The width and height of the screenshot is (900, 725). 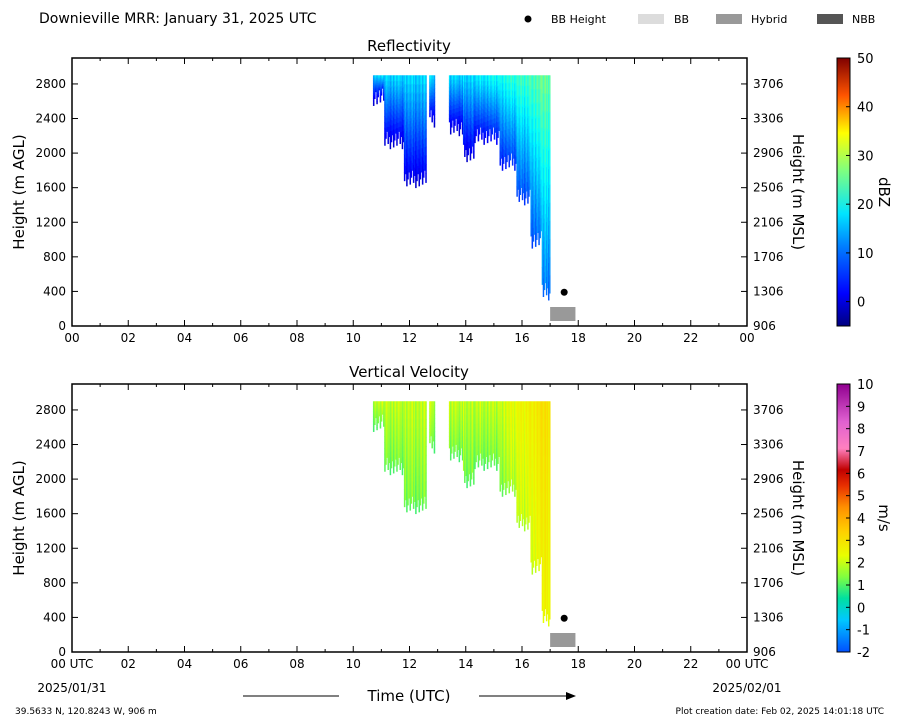 What do you see at coordinates (863, 19) in the screenshot?
I see `legend-label-3: NBB` at bounding box center [863, 19].